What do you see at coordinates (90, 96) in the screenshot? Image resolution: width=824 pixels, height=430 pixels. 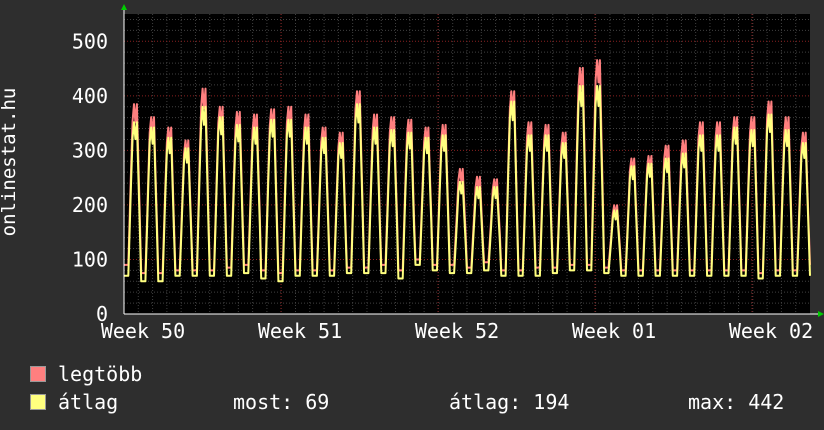 I see `y-tick-label: 400` at bounding box center [90, 96].